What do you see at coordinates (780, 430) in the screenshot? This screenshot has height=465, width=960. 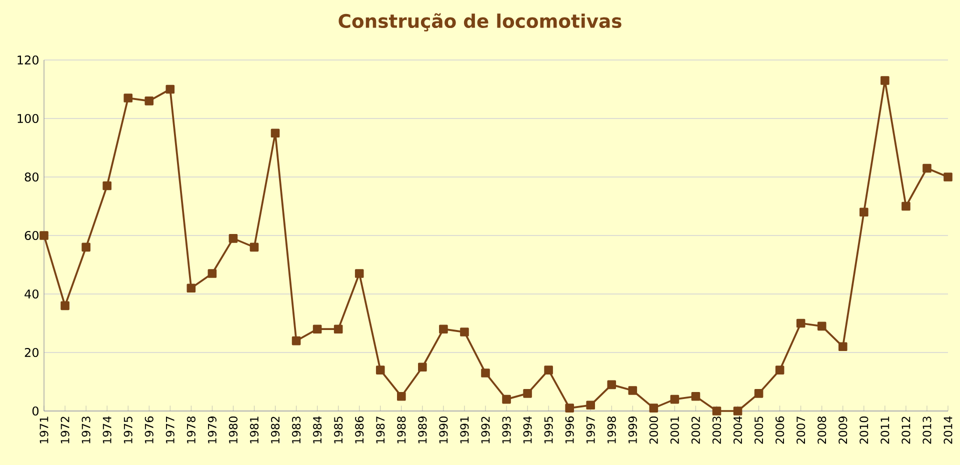 I see `x-tick-label: 2006` at bounding box center [780, 430].